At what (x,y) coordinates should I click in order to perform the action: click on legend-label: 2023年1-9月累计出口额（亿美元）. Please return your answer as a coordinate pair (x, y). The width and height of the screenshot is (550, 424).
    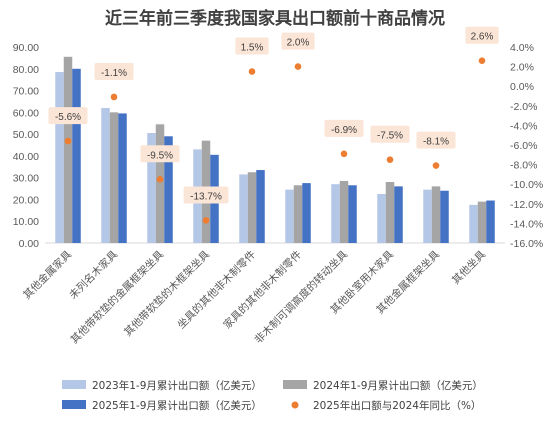
    Looking at the image, I should click on (177, 385).